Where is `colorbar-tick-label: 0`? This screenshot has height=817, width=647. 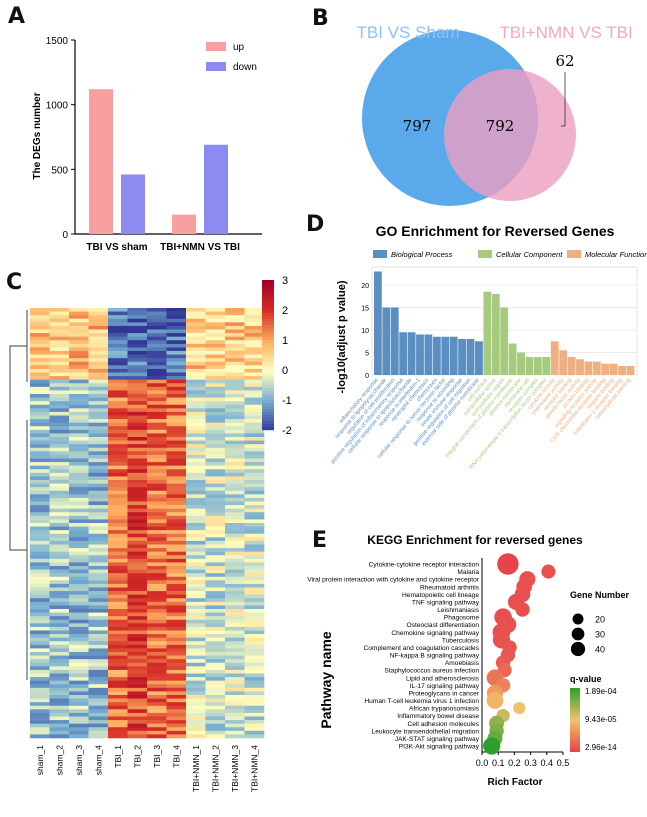 colorbar-tick-label: 0 is located at coordinates (285, 371).